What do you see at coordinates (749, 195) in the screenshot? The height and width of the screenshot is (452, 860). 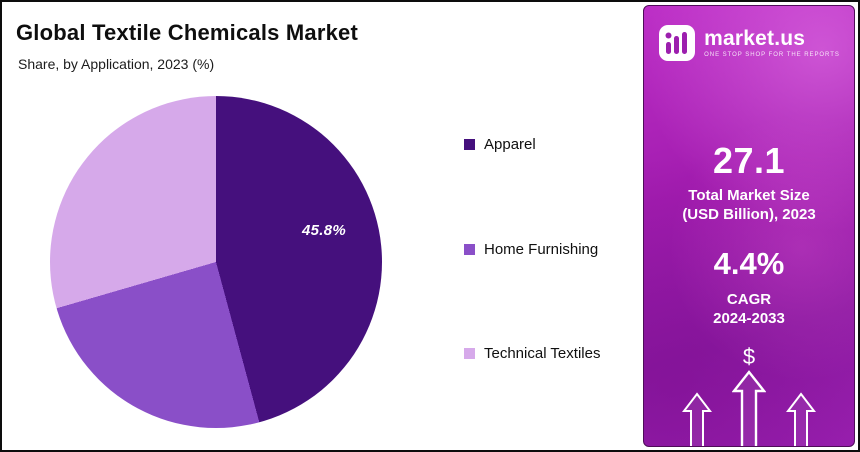 I see `market-size-label-line1: Total Market Size` at bounding box center [749, 195].